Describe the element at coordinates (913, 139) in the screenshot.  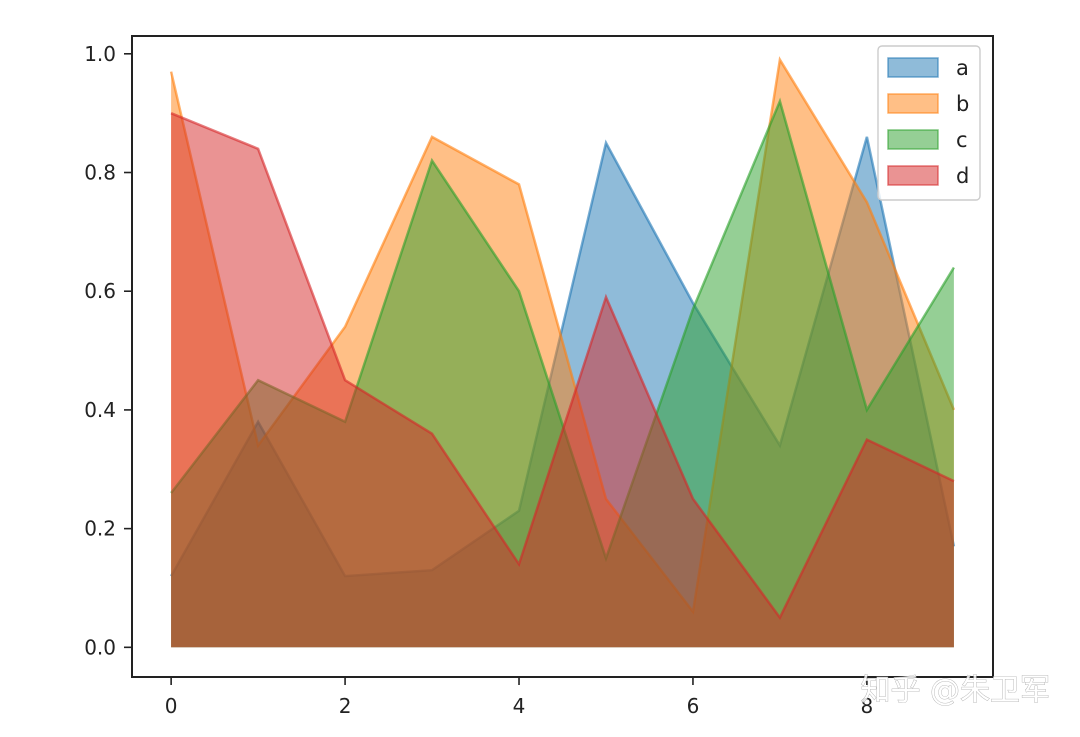
I see `legend-swatch-c` at that location.